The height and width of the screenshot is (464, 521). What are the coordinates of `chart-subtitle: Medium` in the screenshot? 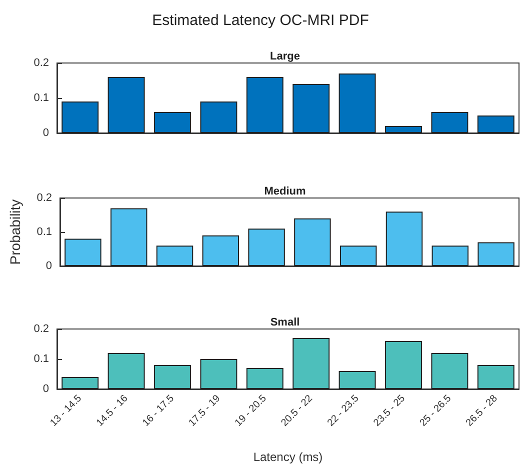 It's located at (285, 192).